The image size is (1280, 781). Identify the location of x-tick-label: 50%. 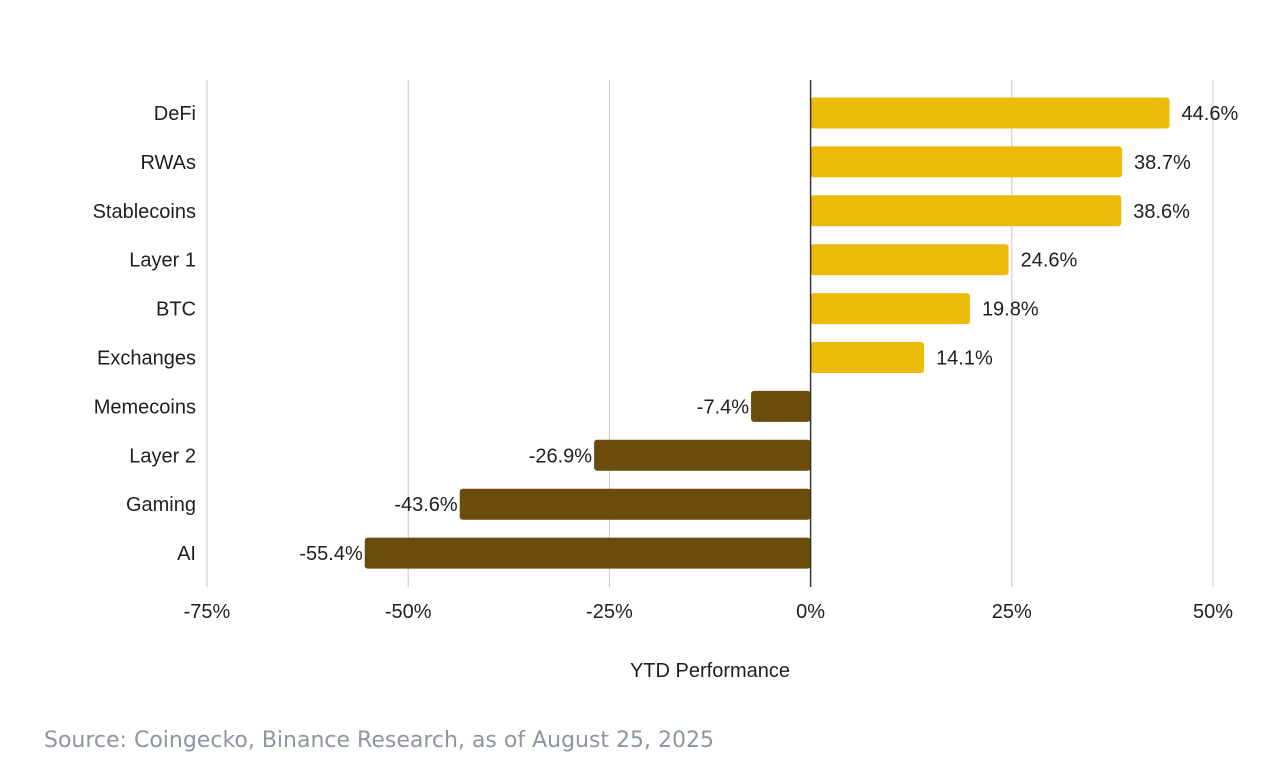
(1213, 612).